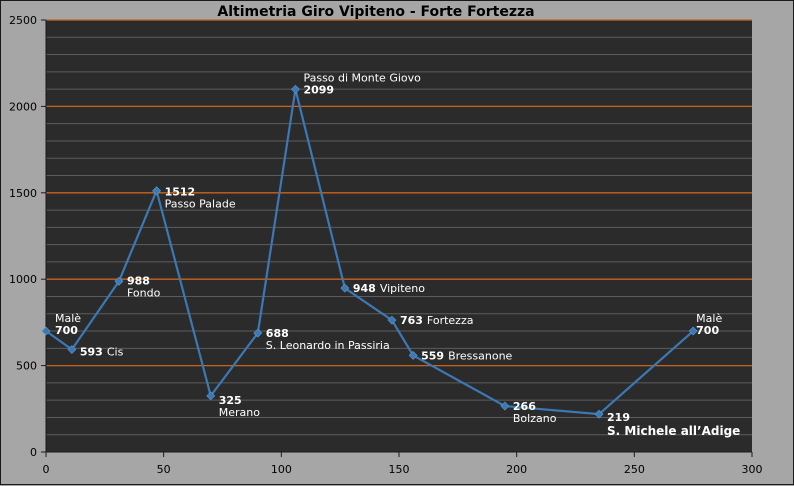 The width and height of the screenshot is (794, 486). I want to click on y-tick-label: 1500, so click(23, 193).